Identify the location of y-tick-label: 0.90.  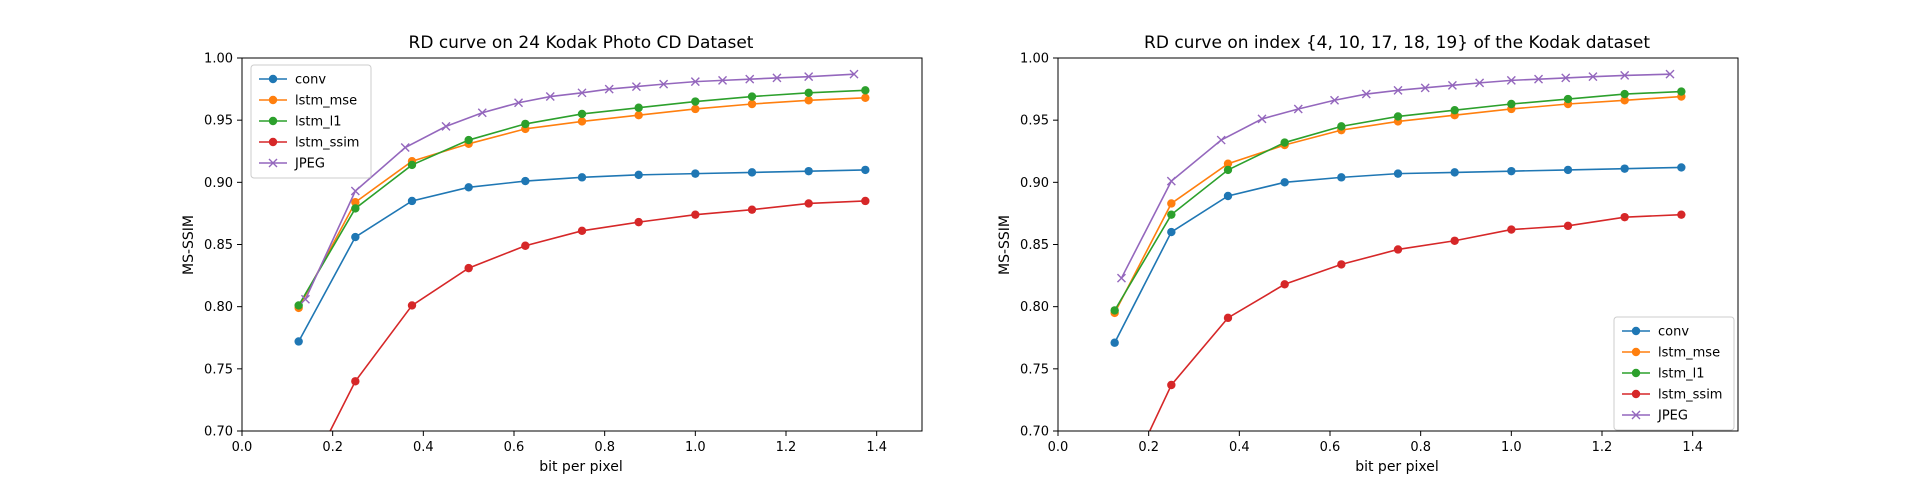
(1034, 183).